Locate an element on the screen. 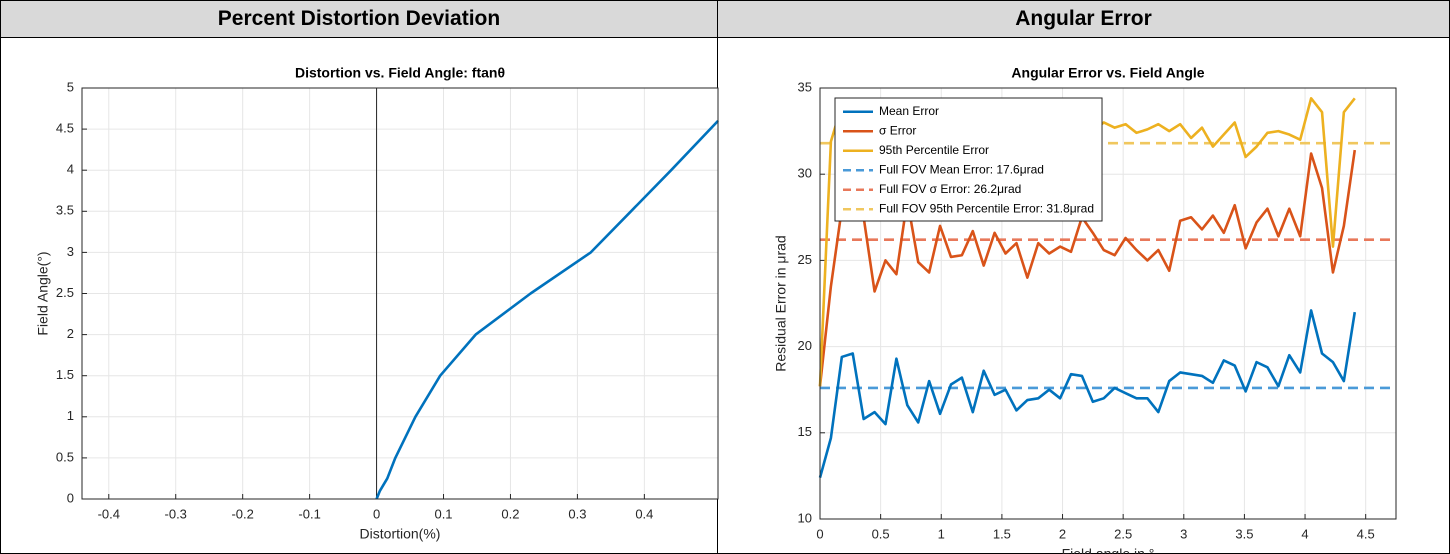  legend-box is located at coordinates (968, 159).